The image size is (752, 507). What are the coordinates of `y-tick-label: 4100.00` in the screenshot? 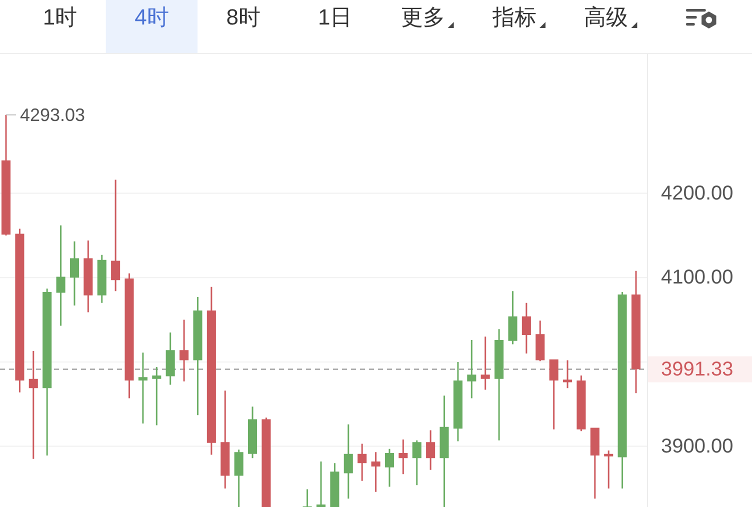 It's located at (697, 277).